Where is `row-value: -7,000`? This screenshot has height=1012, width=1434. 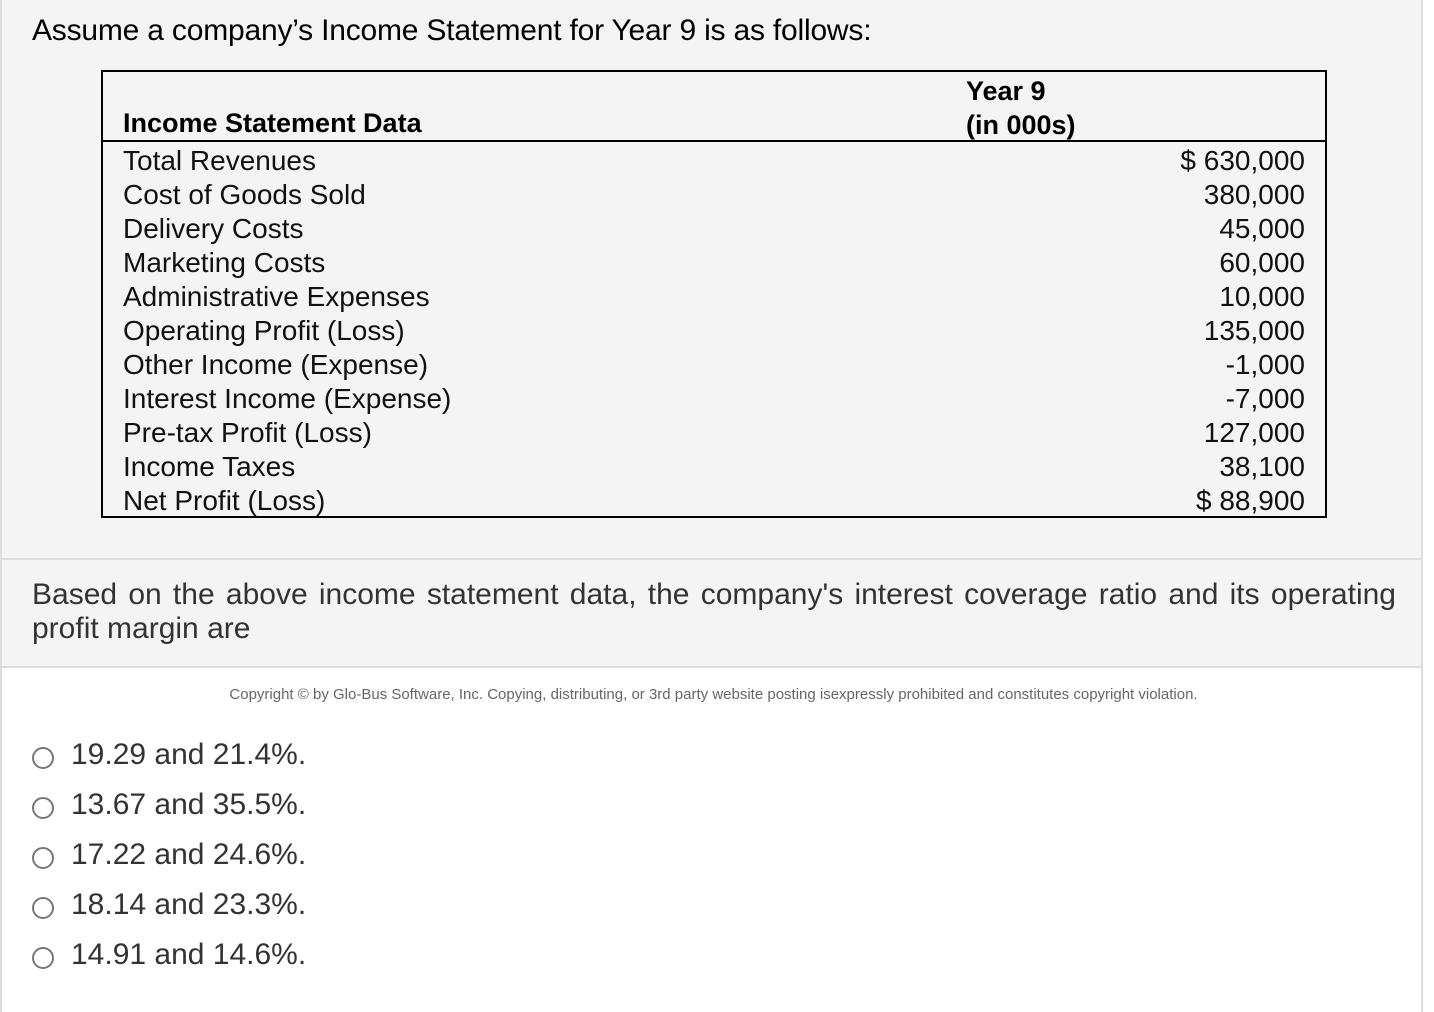 row-value: -7,000 is located at coordinates (1265, 398).